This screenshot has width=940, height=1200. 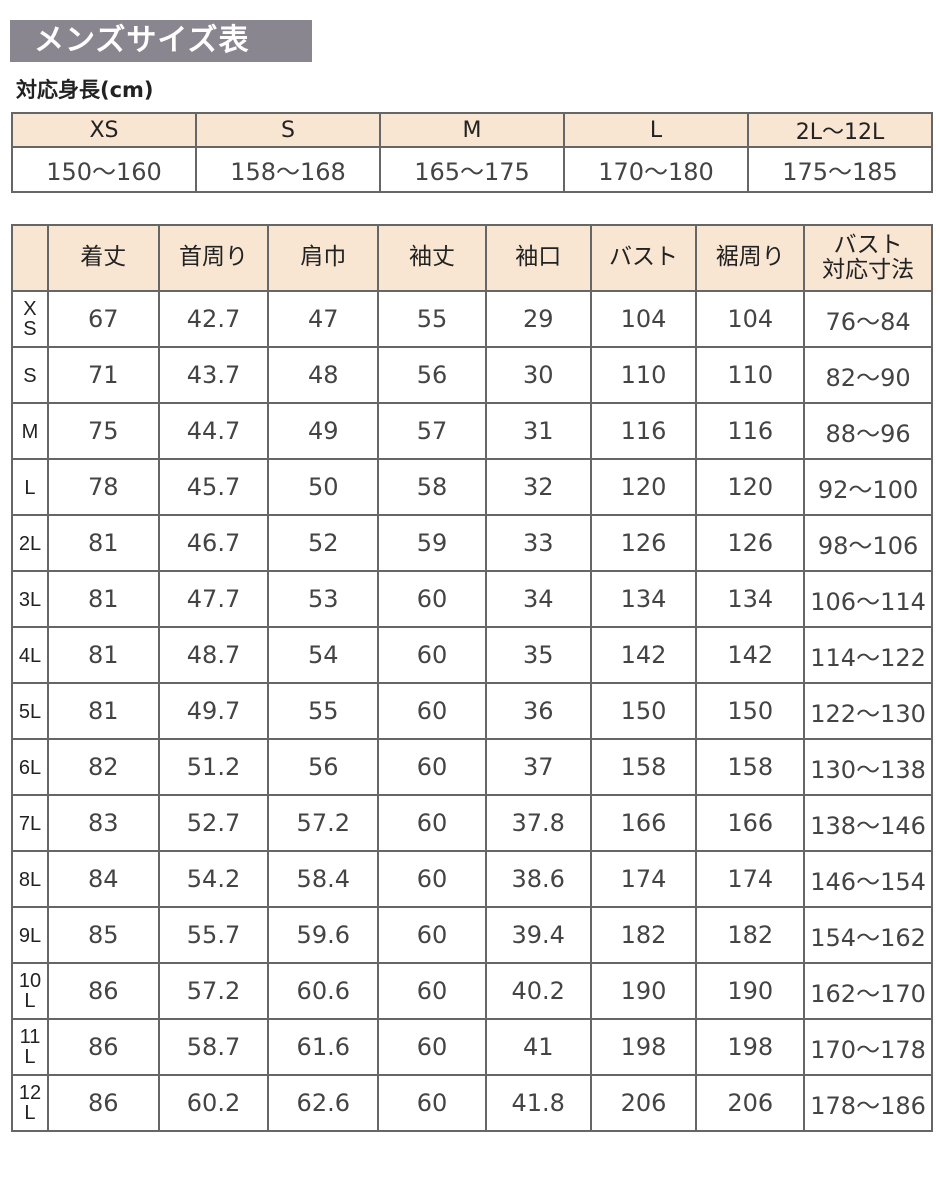 What do you see at coordinates (643, 767) in the screenshot?
I see `cell-value: 158` at bounding box center [643, 767].